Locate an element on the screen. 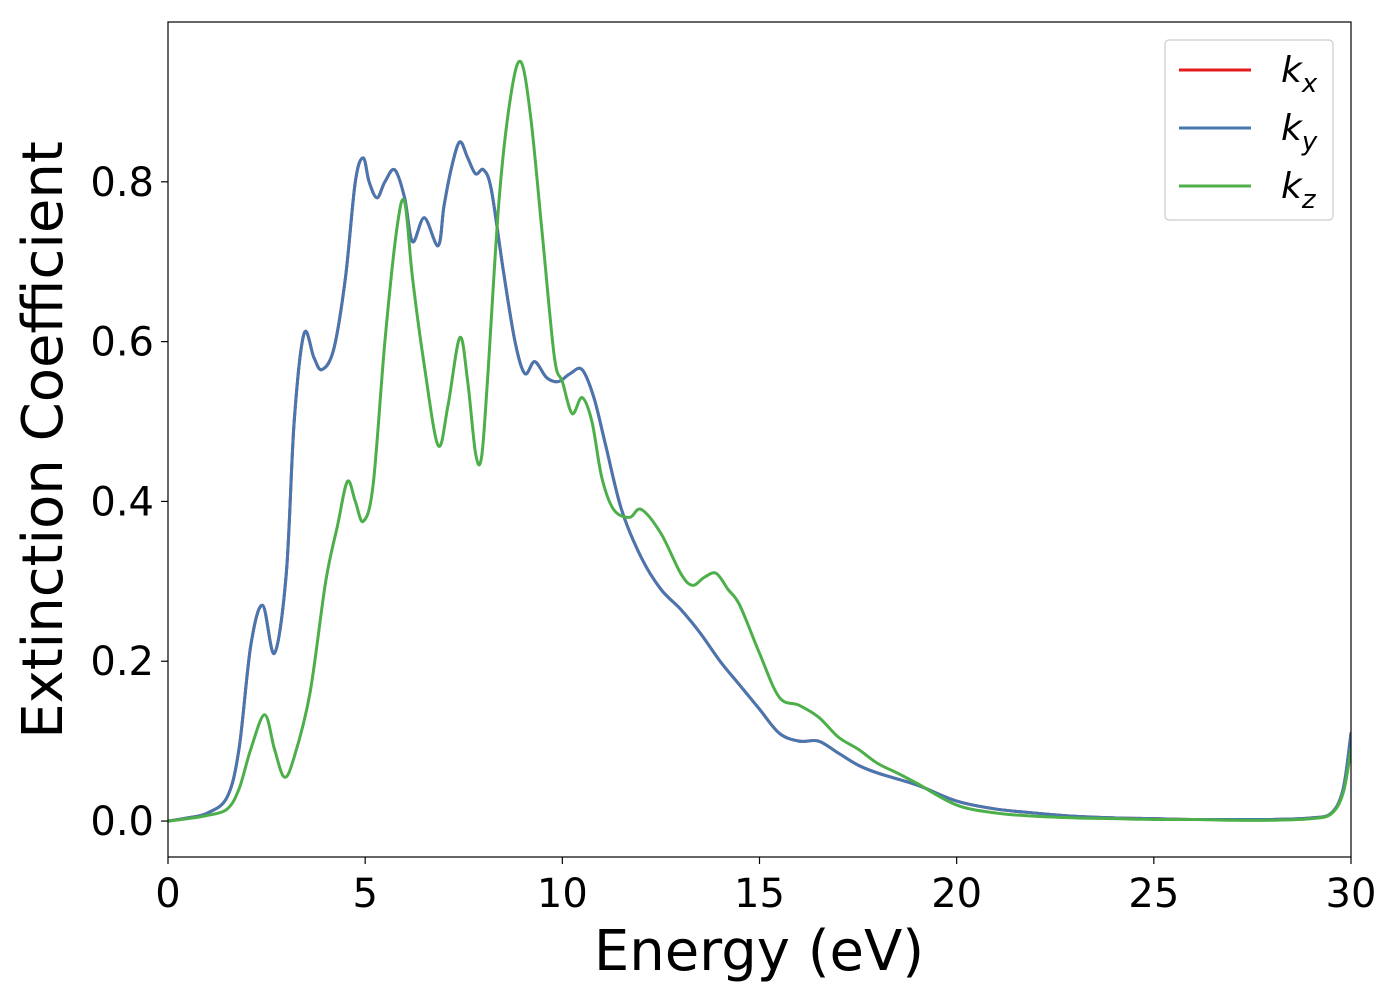 The image size is (1400, 1000). x-tick-label: 20 is located at coordinates (956, 894).